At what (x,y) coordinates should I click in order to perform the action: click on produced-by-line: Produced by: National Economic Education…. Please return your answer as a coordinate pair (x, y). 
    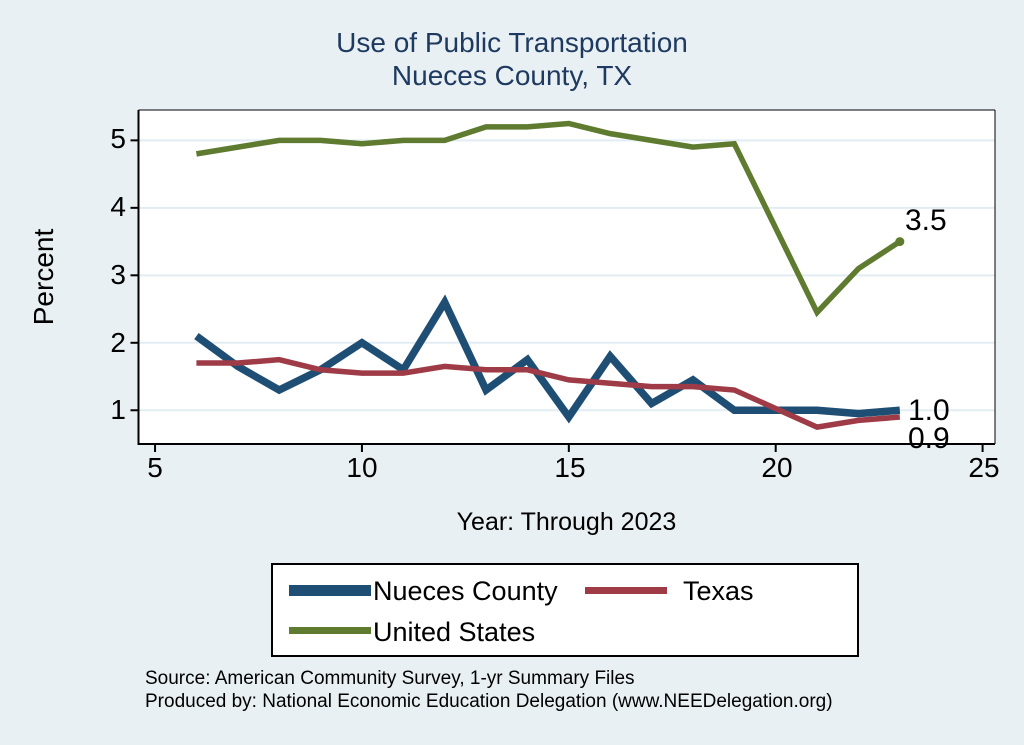
    Looking at the image, I should click on (489, 701).